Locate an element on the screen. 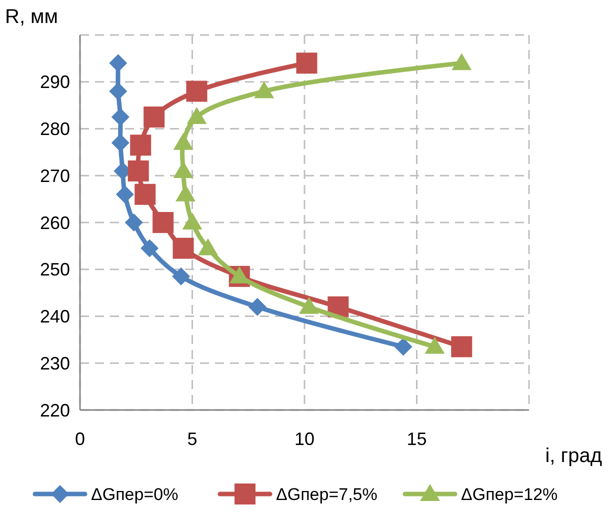  y-tick-label: 260 is located at coordinates (55, 222).